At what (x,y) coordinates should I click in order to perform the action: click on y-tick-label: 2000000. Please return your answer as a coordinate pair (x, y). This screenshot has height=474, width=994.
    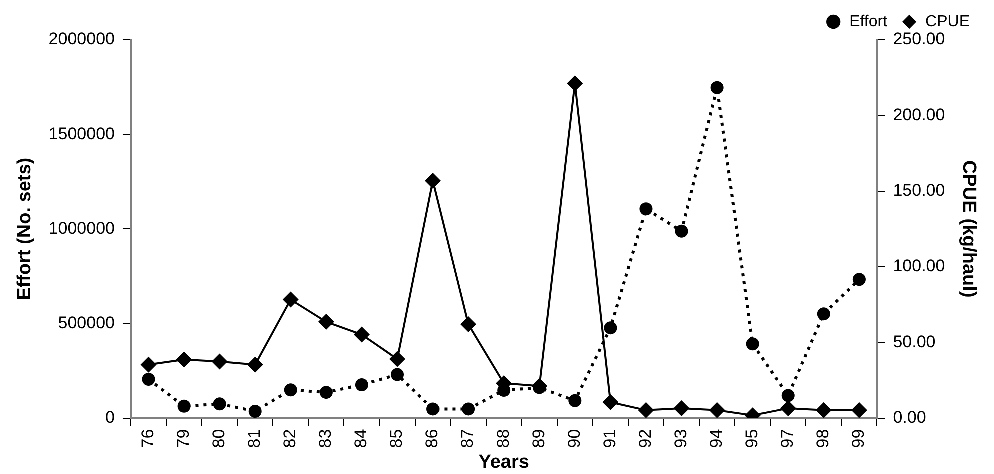
    Looking at the image, I should click on (81, 39).